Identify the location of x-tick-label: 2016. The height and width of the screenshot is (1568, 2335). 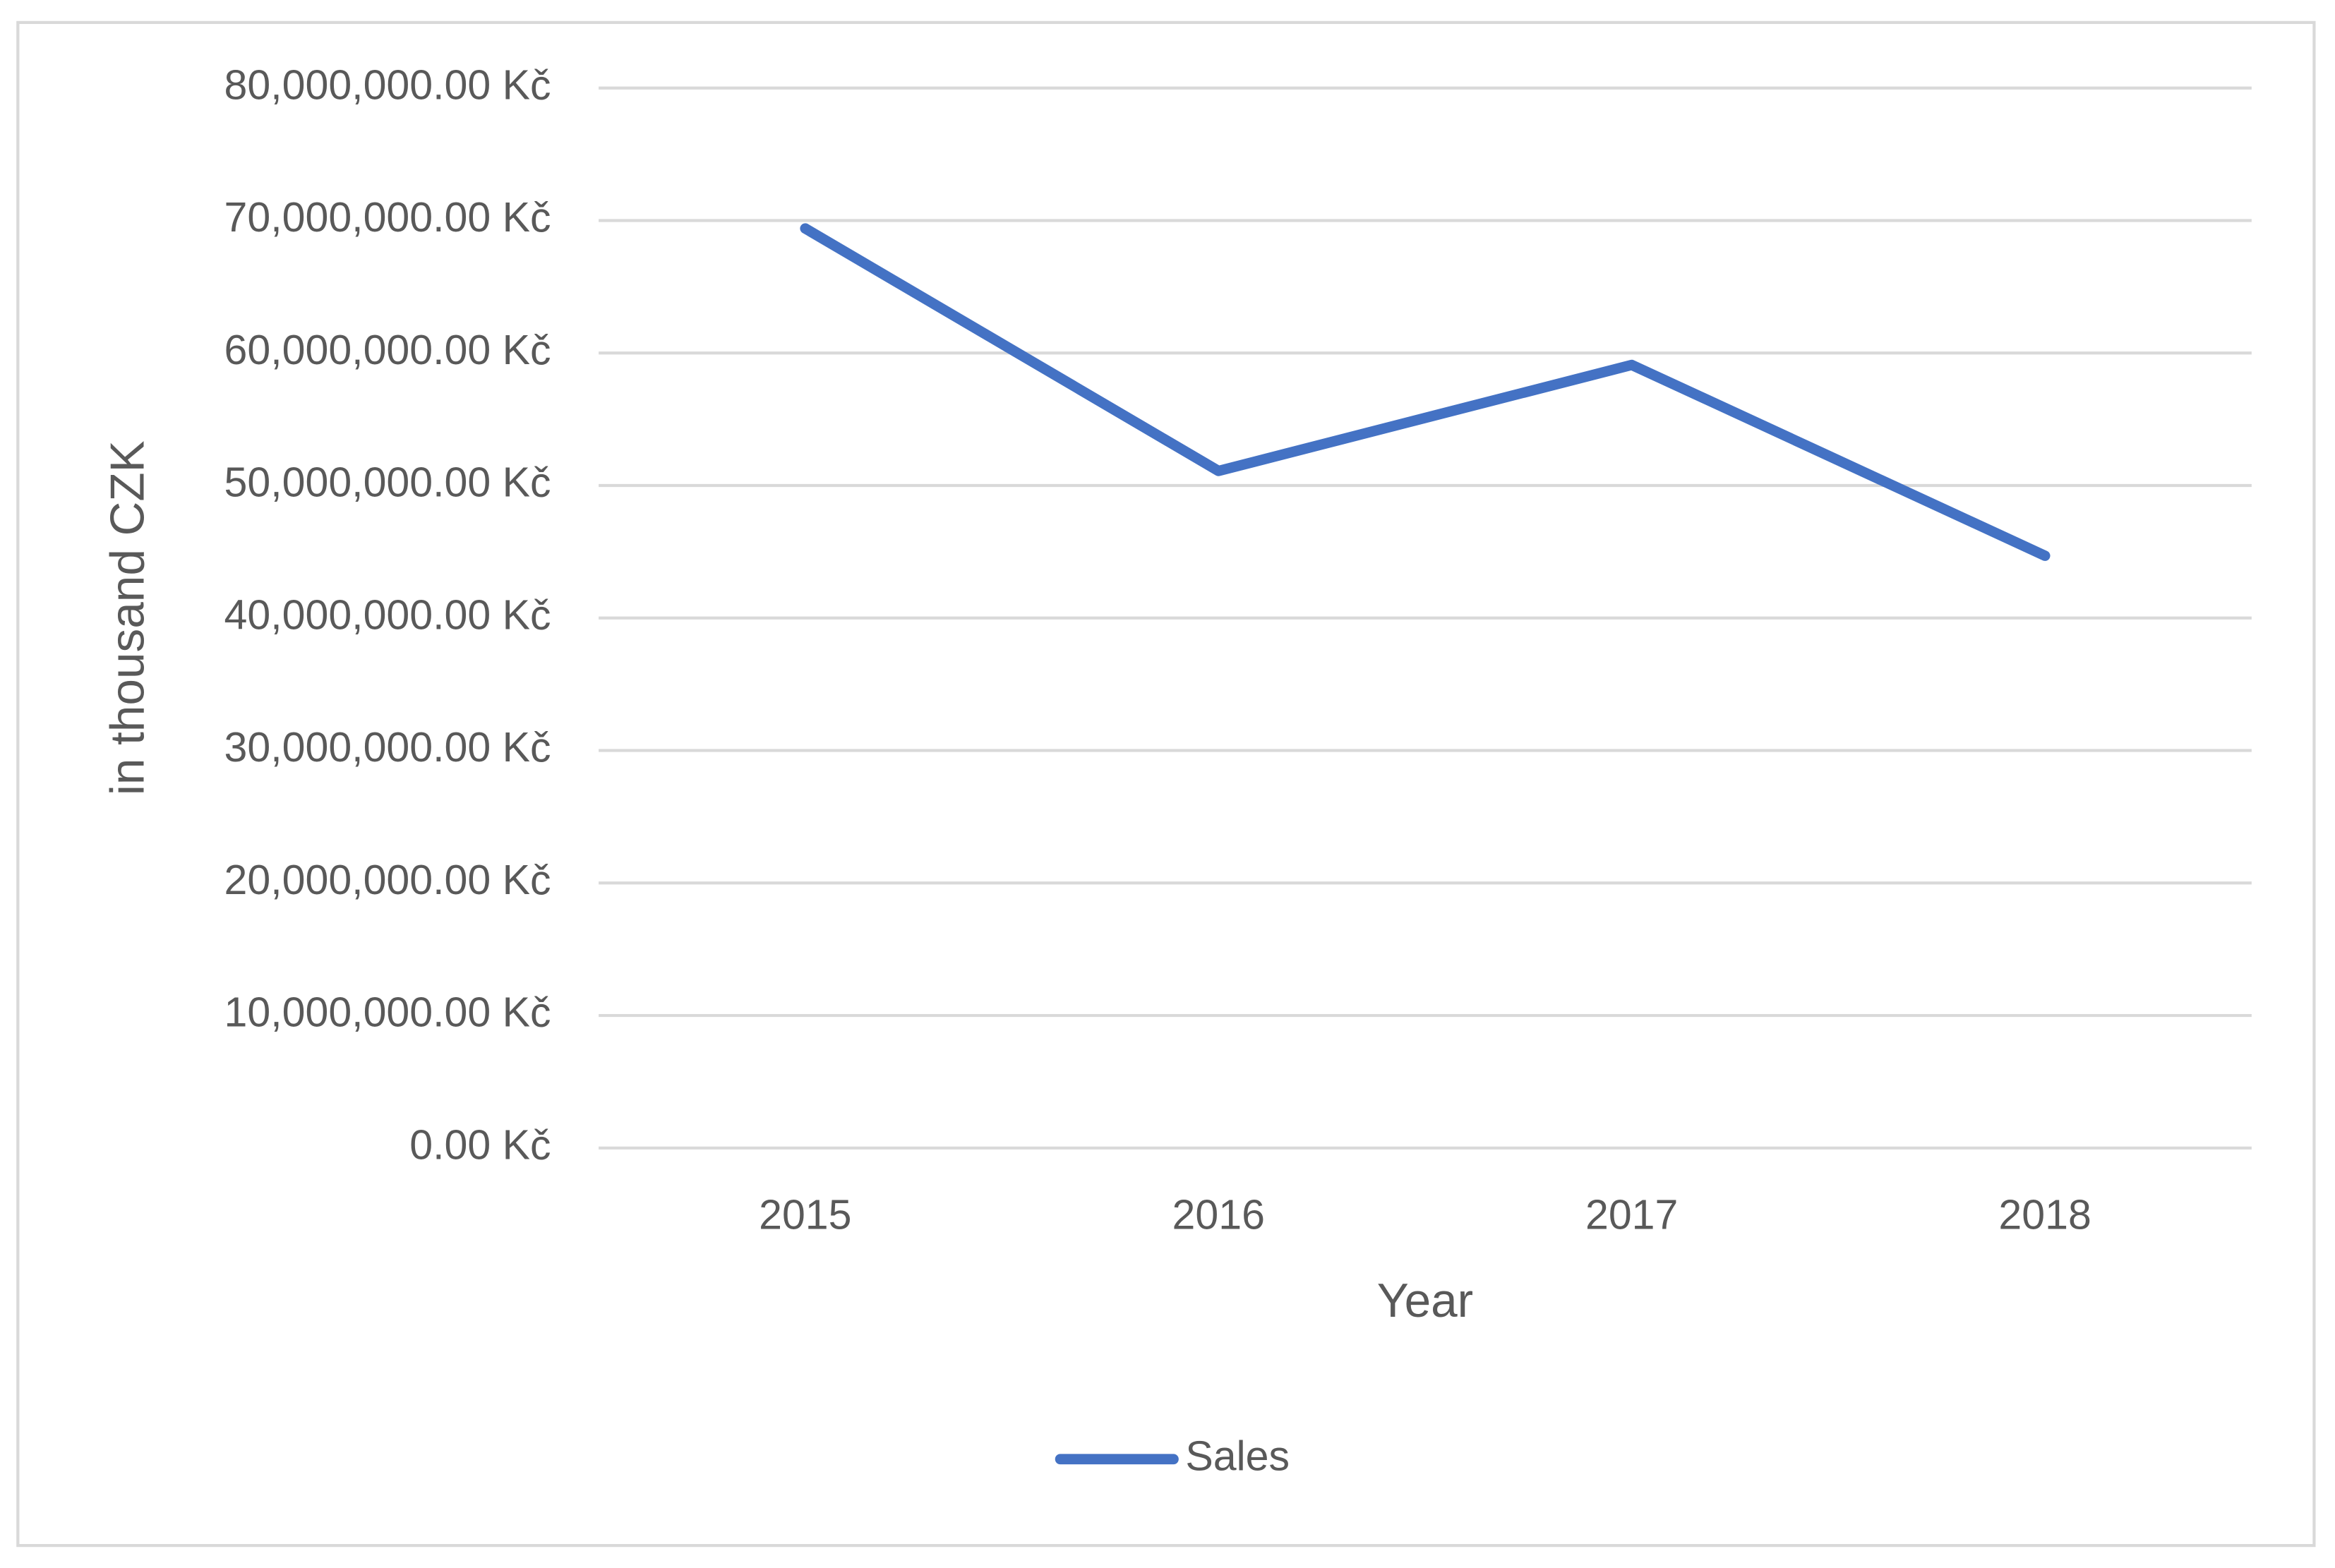
(1218, 1215).